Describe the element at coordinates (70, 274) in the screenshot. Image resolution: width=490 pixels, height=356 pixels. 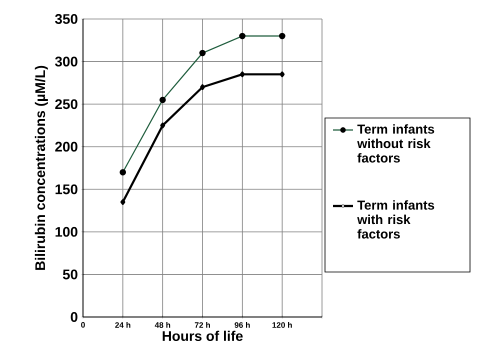
I see `y-tick-label: 50` at that location.